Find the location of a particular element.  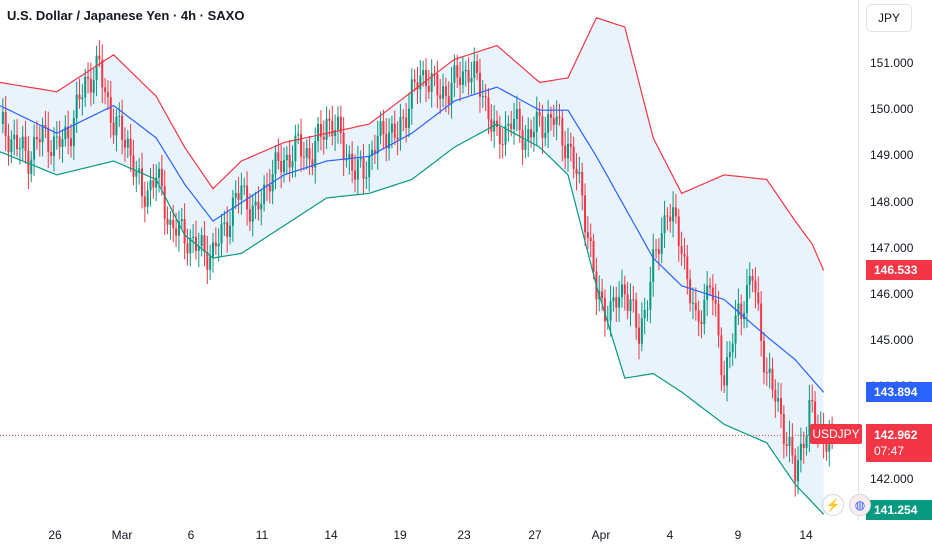

flash-icon: ⚡ is located at coordinates (833, 505).